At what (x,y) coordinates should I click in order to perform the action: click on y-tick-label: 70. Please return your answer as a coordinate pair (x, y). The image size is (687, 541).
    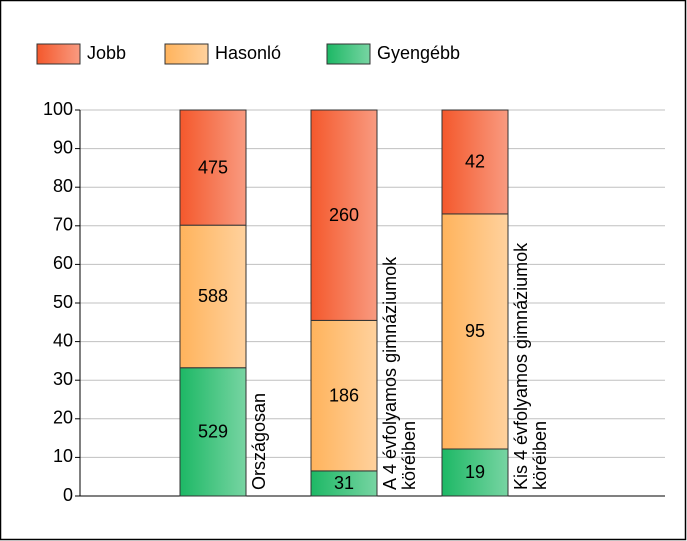
    Looking at the image, I should click on (63, 225).